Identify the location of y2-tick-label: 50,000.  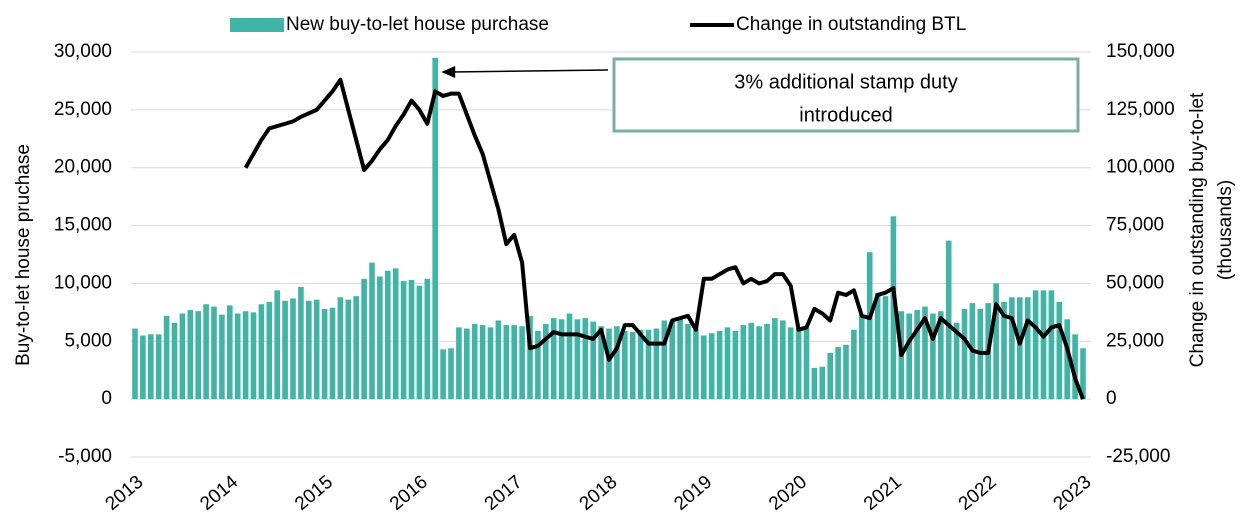
(1135, 282).